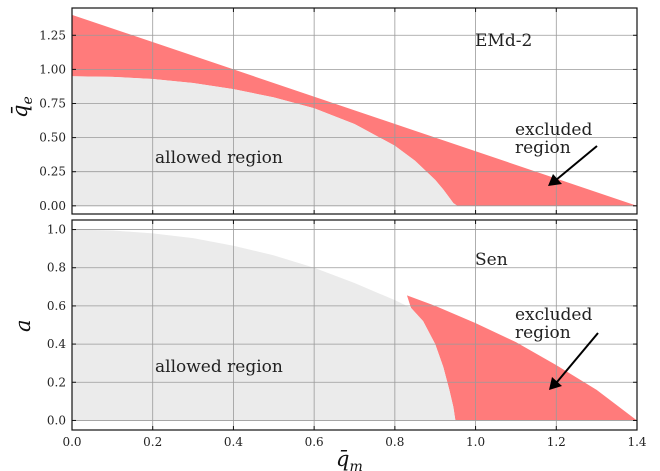 Image resolution: width=660 pixels, height=471 pixels. Describe the element at coordinates (52, 172) in the screenshot. I see `top-ytick-label: 0.25` at that location.